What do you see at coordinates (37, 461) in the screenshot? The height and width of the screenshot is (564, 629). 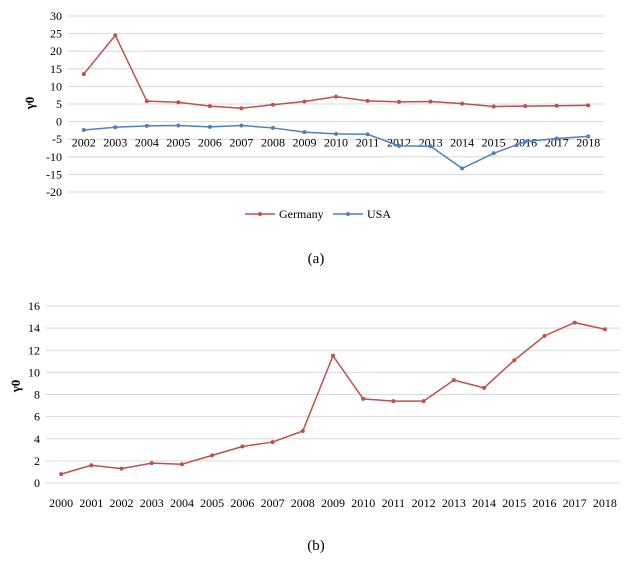 I see `y-tick-label: 2` at bounding box center [37, 461].